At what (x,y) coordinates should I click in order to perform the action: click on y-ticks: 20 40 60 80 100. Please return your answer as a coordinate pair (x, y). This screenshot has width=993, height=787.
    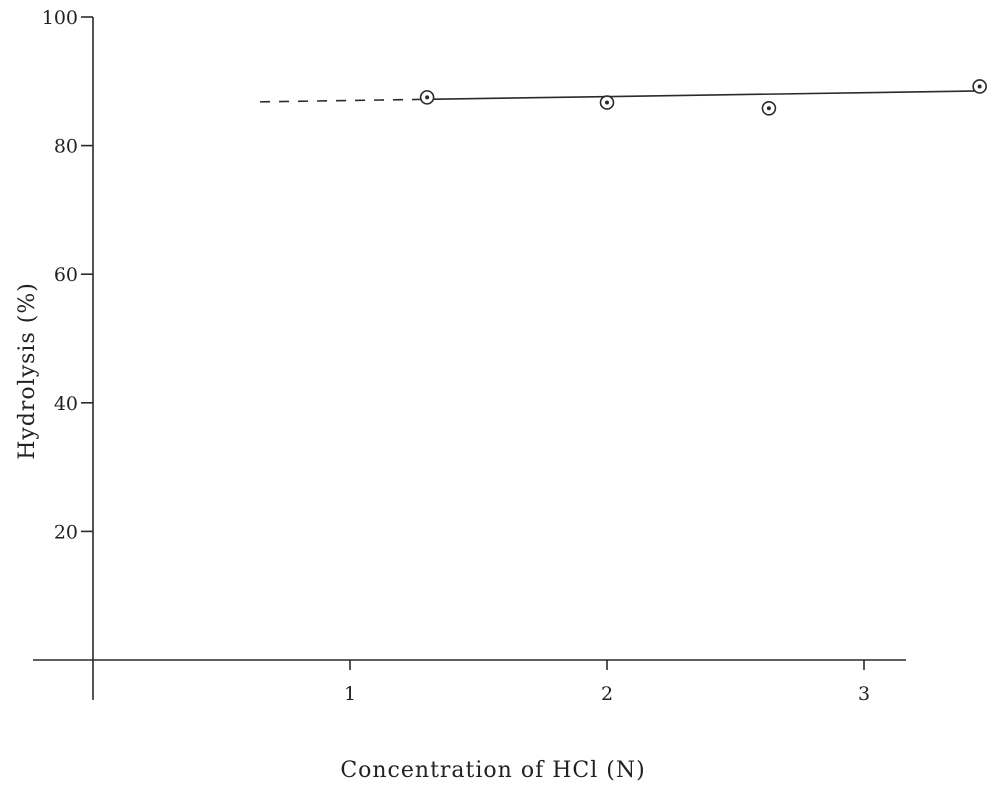
    Looking at the image, I should click on (67, 275).